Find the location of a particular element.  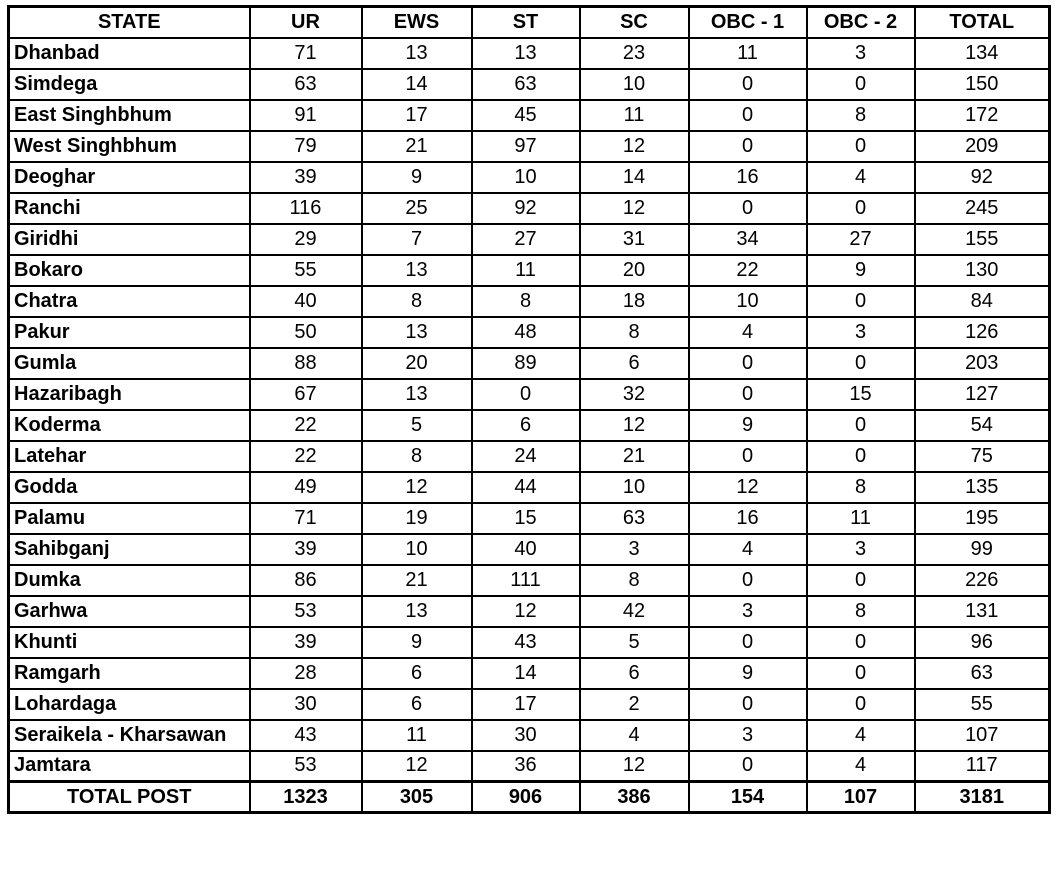

value-cell: 116 is located at coordinates (305, 208).